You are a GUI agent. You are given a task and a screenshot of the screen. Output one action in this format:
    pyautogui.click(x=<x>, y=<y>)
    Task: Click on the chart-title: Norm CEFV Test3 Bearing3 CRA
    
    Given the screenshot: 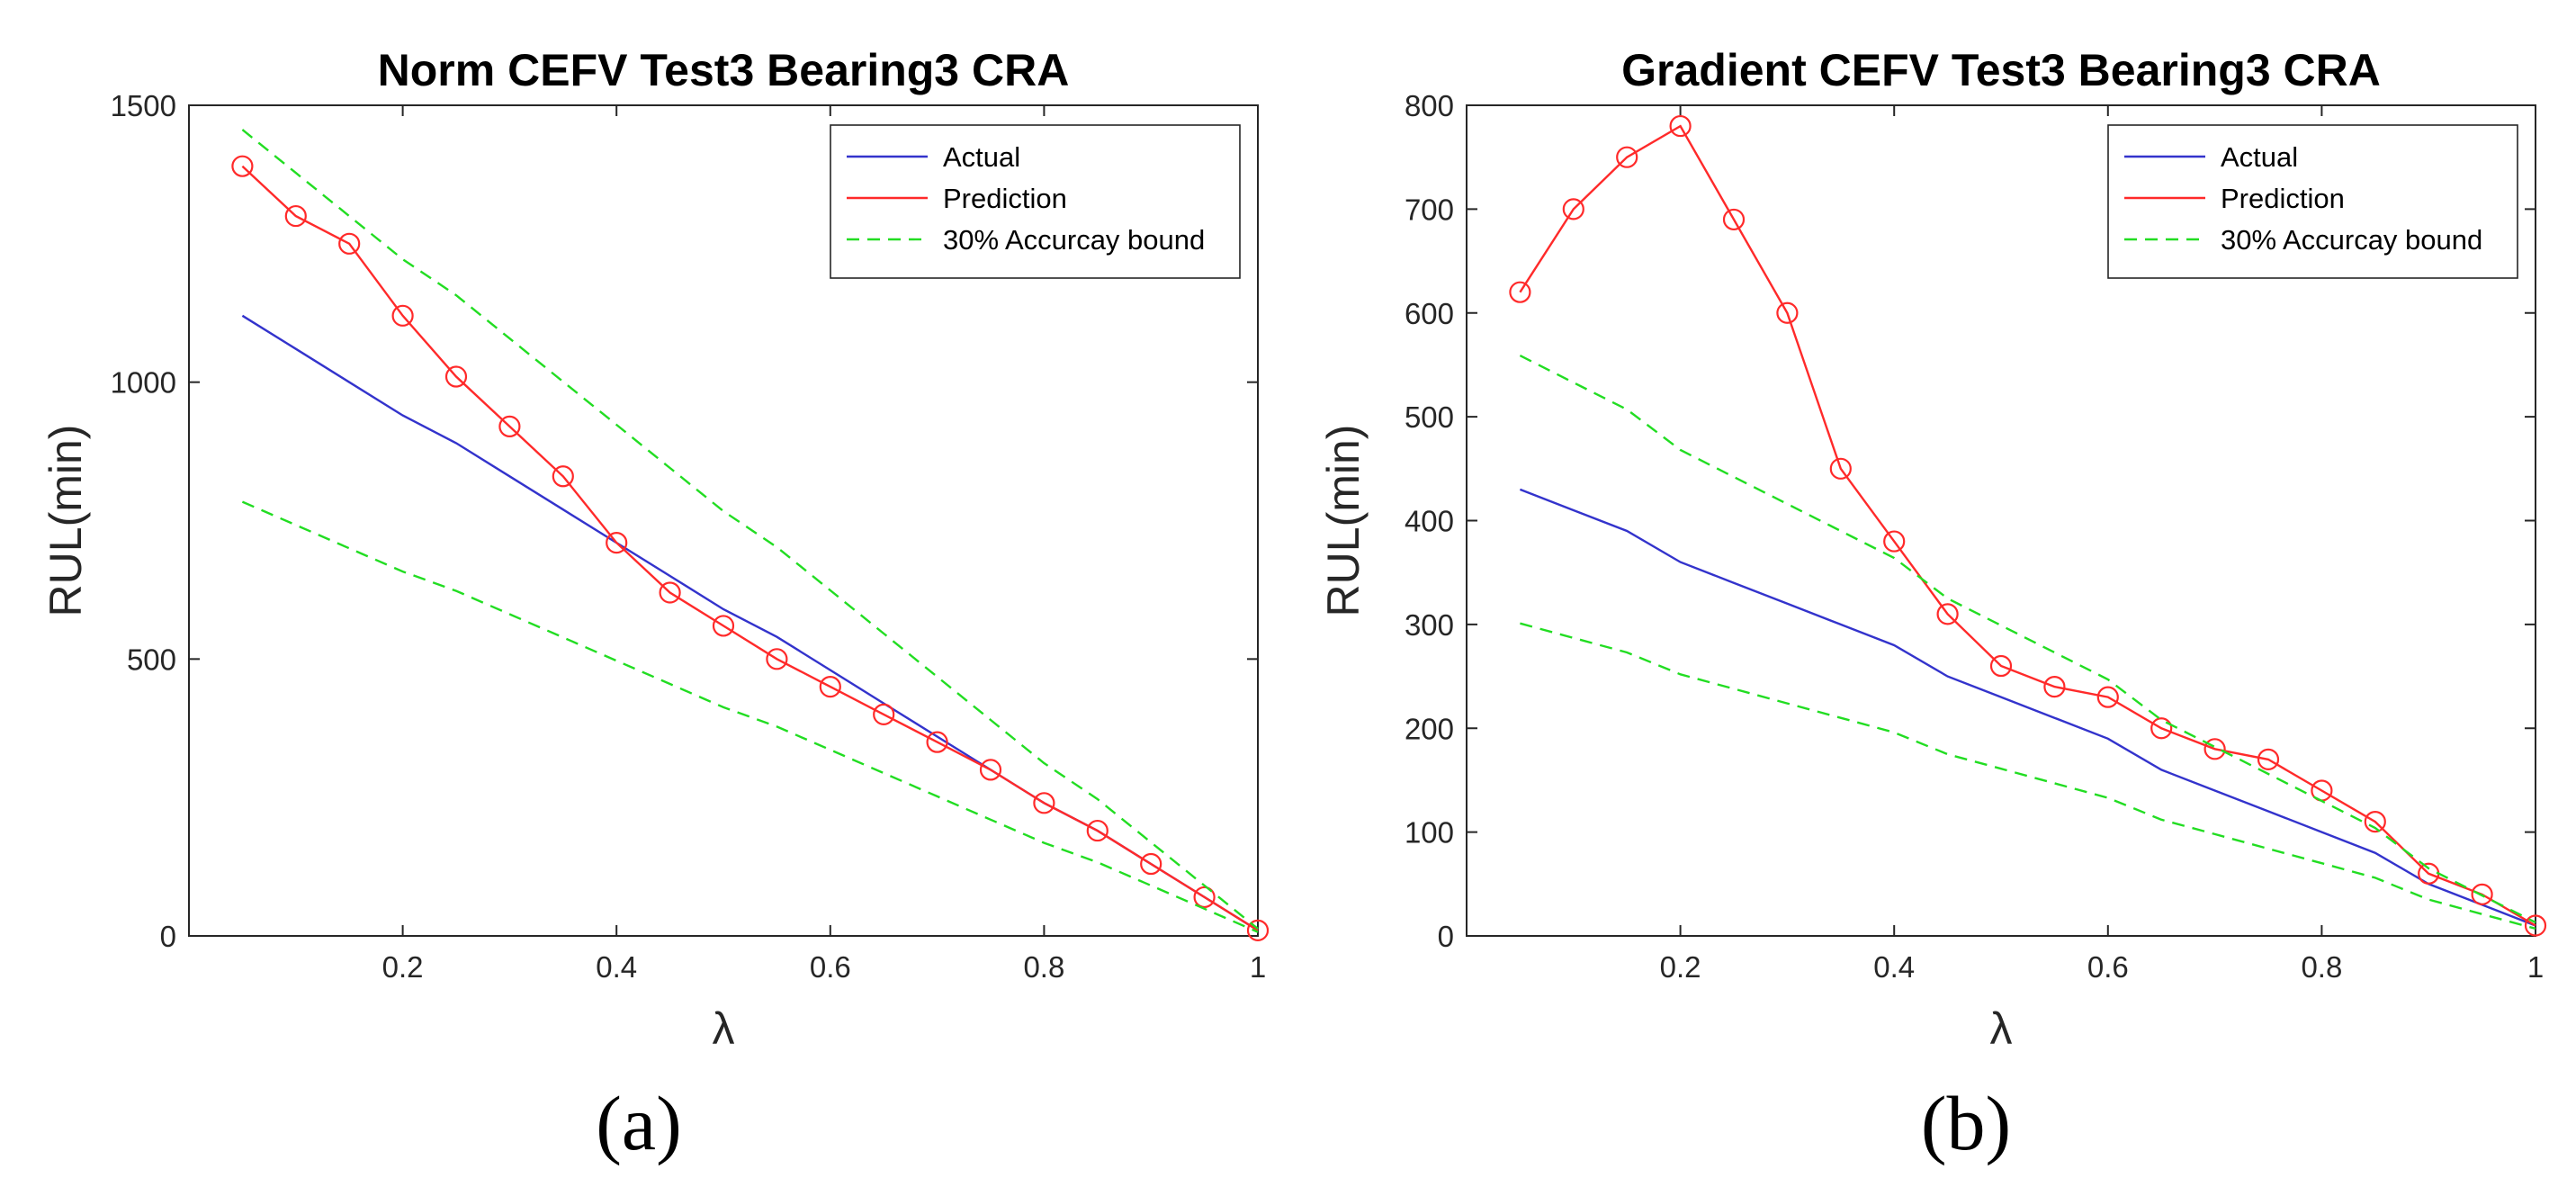 What is the action you would take?
    pyautogui.click(x=724, y=70)
    